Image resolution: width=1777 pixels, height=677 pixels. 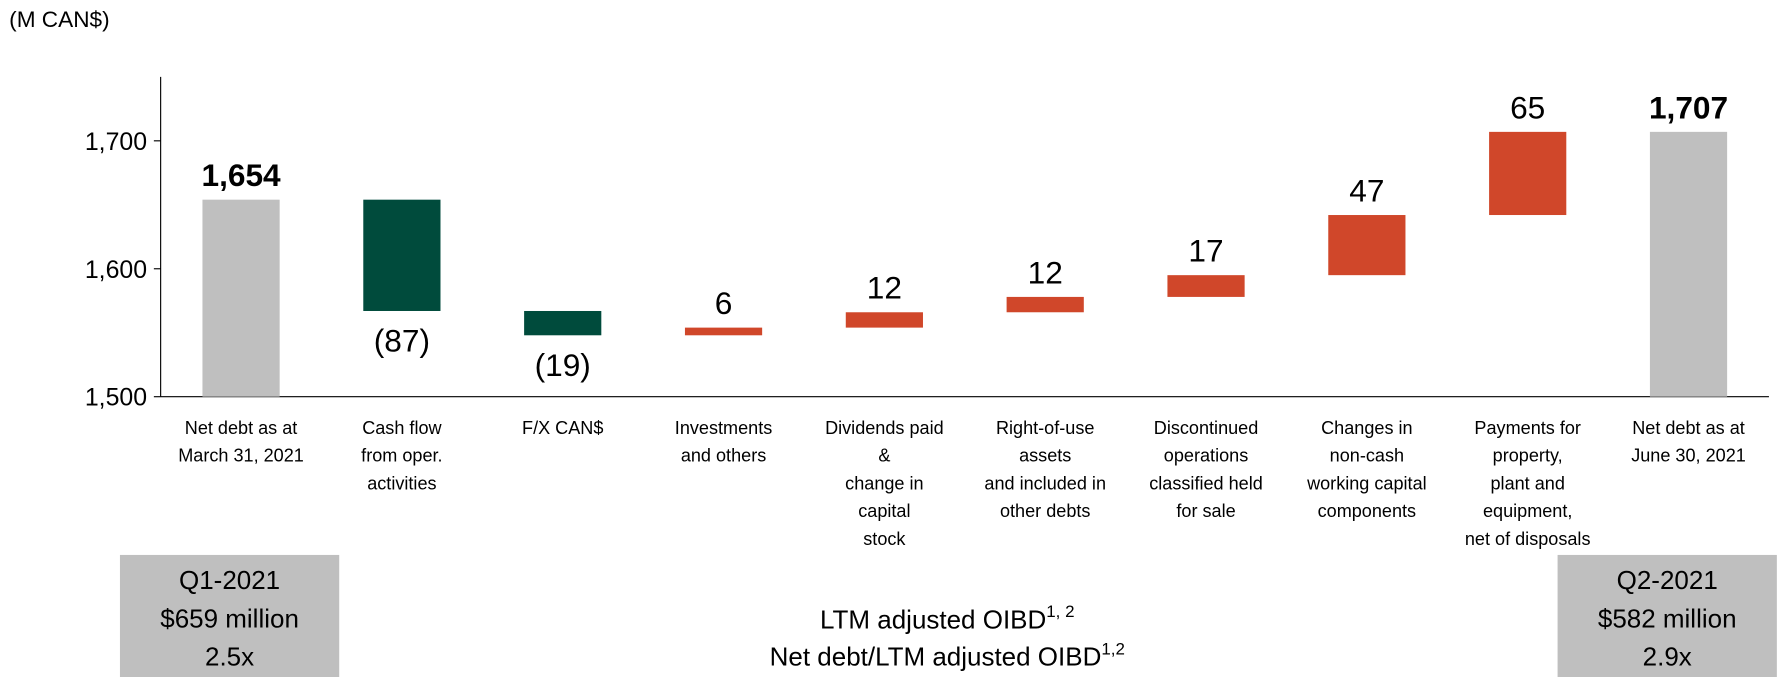 I want to click on footer-box-text: $582 million, so click(x=1667, y=618).